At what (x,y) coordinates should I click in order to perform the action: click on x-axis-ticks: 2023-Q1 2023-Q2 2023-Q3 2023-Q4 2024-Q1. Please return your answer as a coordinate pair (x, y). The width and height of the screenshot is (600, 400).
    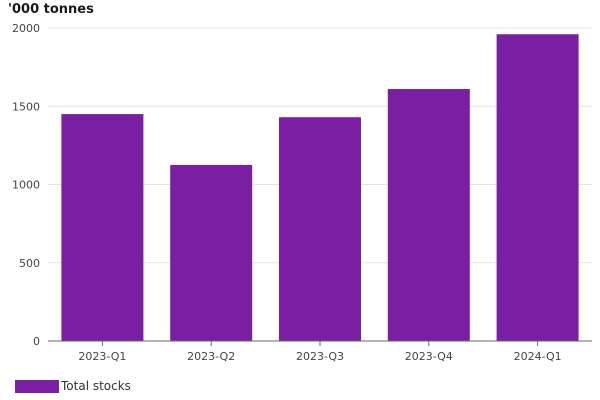
    Looking at the image, I should click on (320, 352).